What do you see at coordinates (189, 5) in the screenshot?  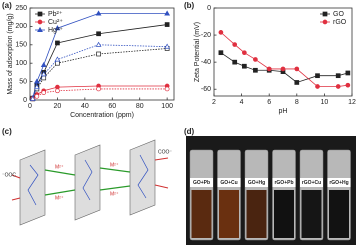 I see `panel-label: (b)` at bounding box center [189, 5].